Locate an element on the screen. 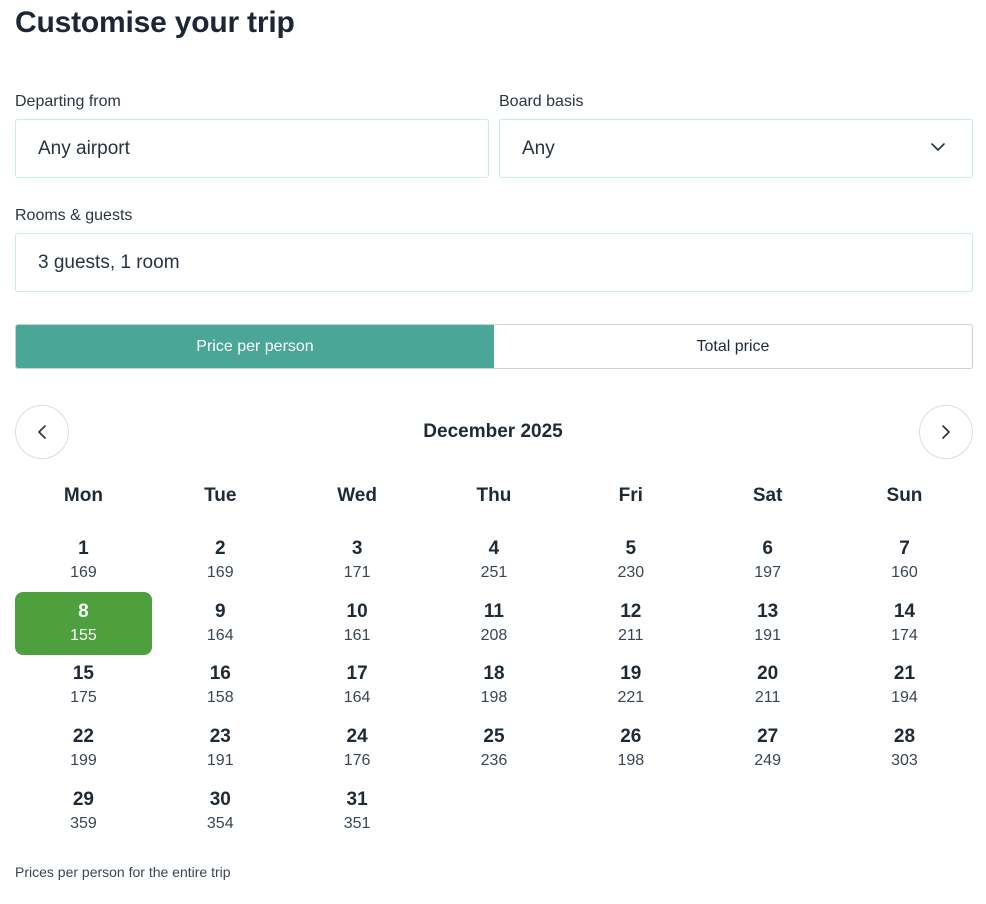  day-number: 1 is located at coordinates (83, 548).